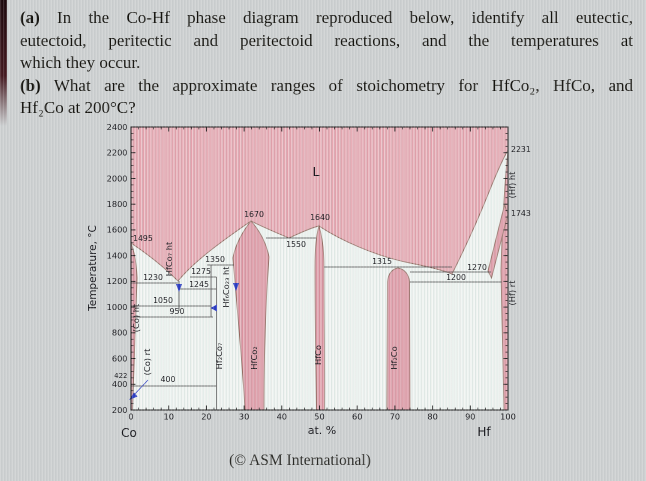  Describe the element at coordinates (117, 178) in the screenshot. I see `y-tick-label: 2000` at that location.